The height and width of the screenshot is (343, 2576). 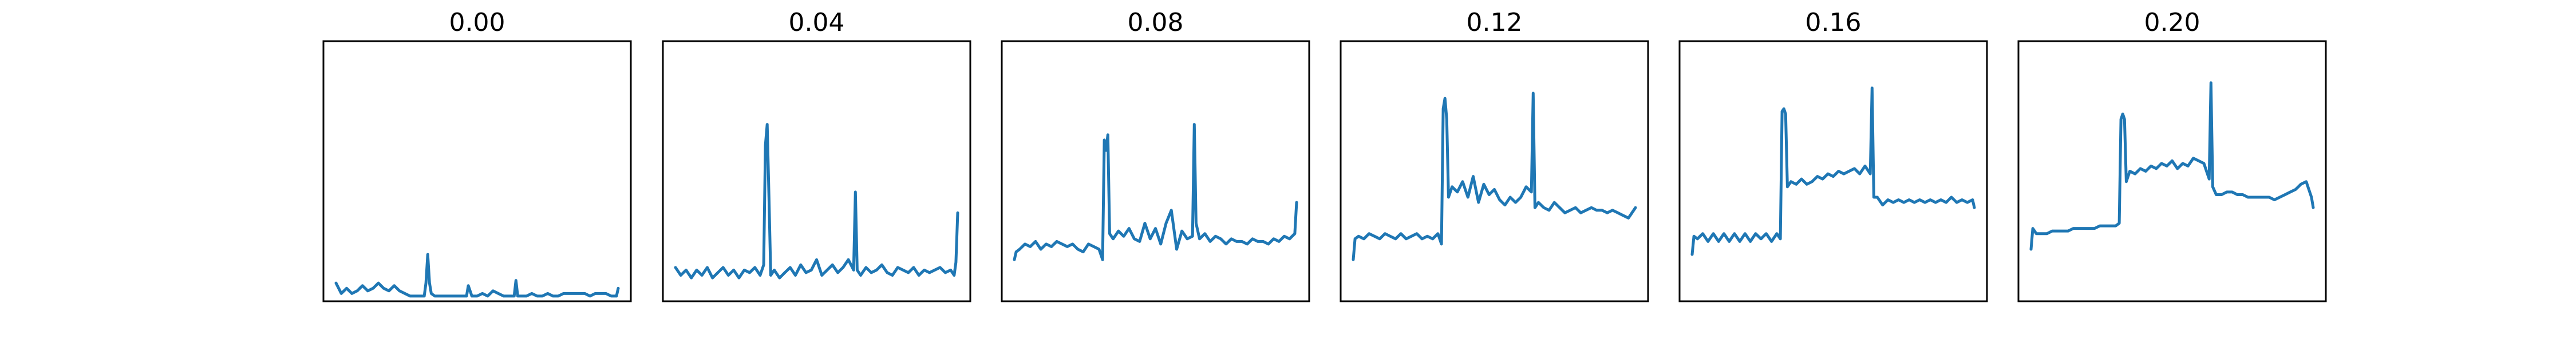 I want to click on chart-panel: 0.04, so click(x=816, y=155).